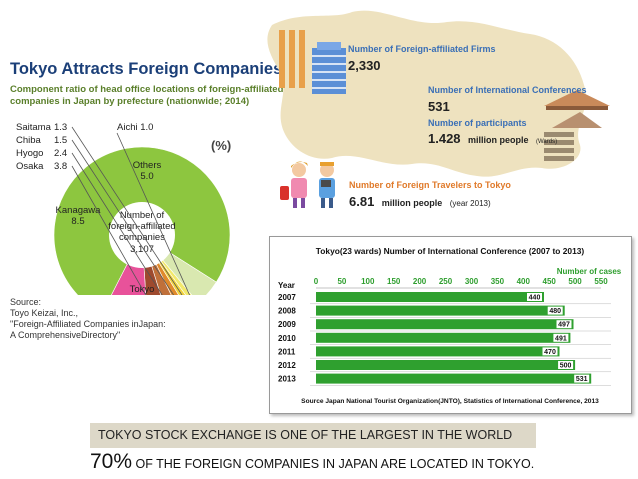  I want to click on bar-x-tick-label: 0, so click(316, 281).